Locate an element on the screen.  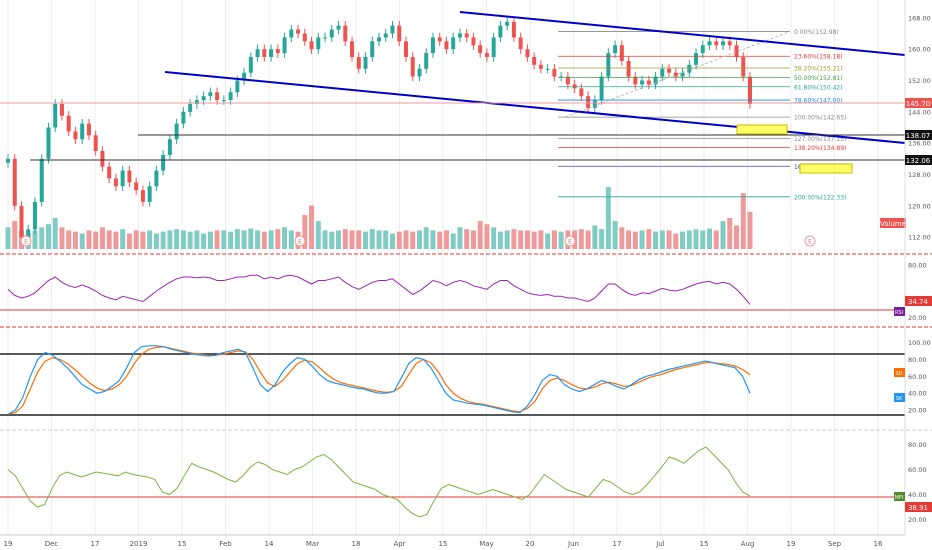
fib-label: 200.00%(122.33) is located at coordinates (820, 197).